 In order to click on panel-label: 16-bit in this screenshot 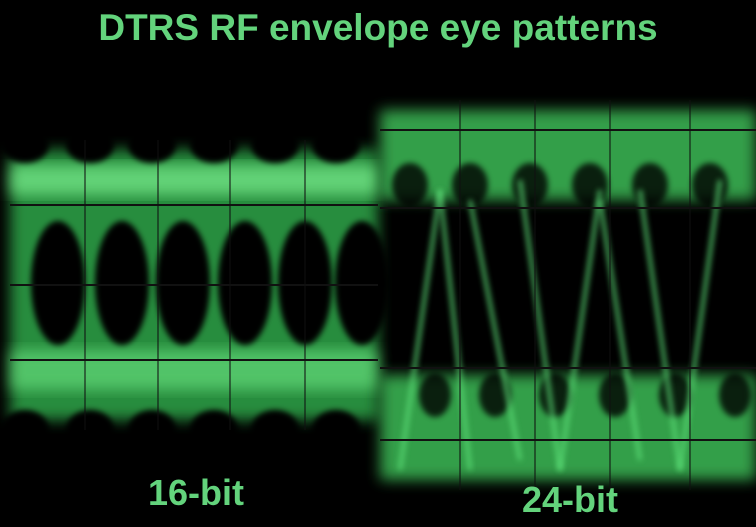, I will do `click(196, 492)`.